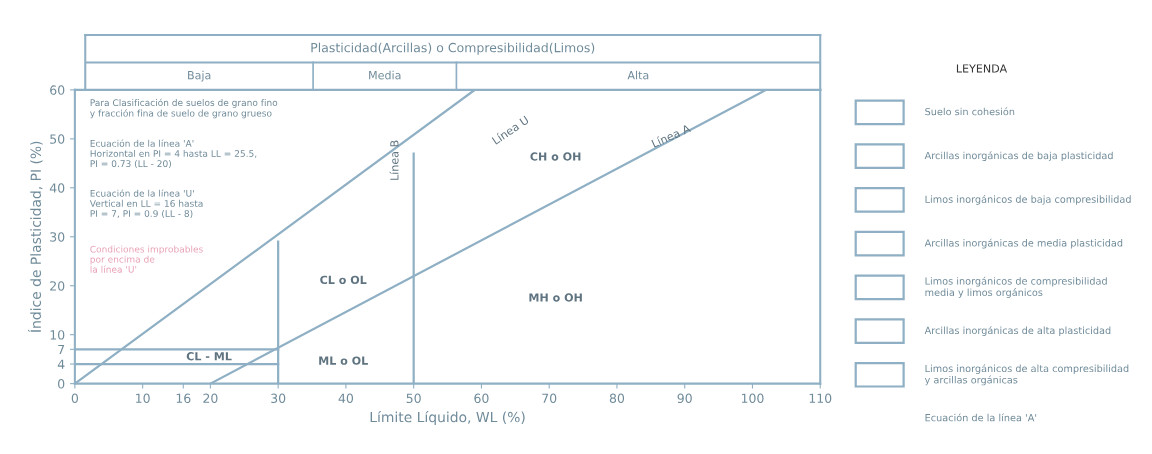 This screenshot has height=454, width=1152. Describe the element at coordinates (1026, 375) in the screenshot. I see `text: Limos inorgánicos de alta compresibilidad y arcillas orgánicas` at that location.